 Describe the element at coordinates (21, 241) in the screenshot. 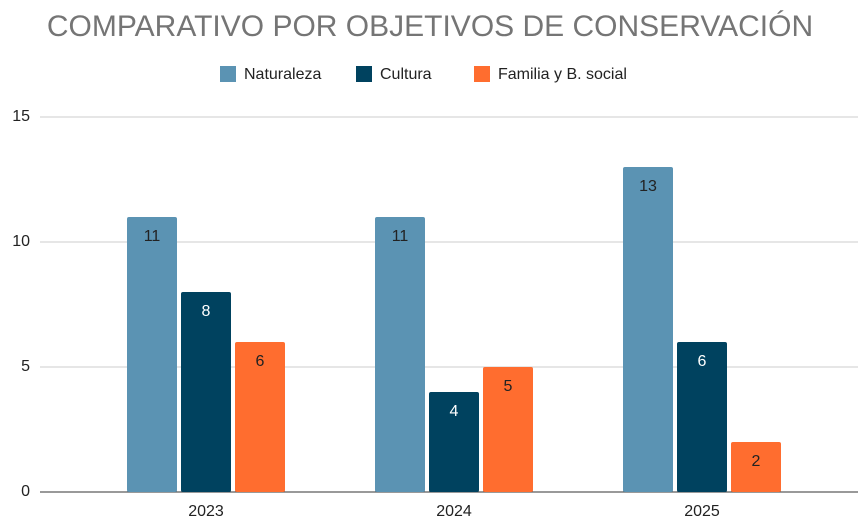

I see `y-tick-label: 10` at that location.